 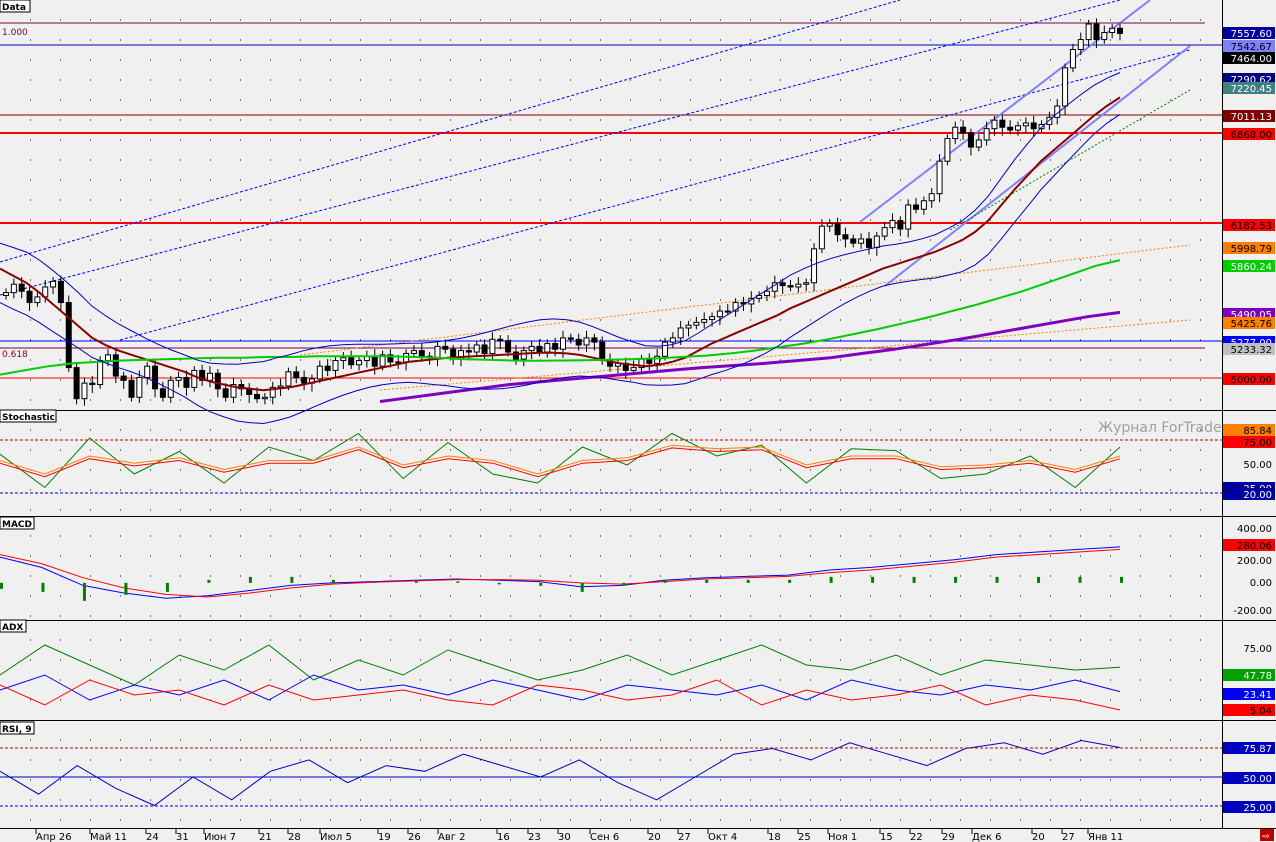 I want to click on rsi-pane-title: RSI, 9, so click(x=17, y=730).